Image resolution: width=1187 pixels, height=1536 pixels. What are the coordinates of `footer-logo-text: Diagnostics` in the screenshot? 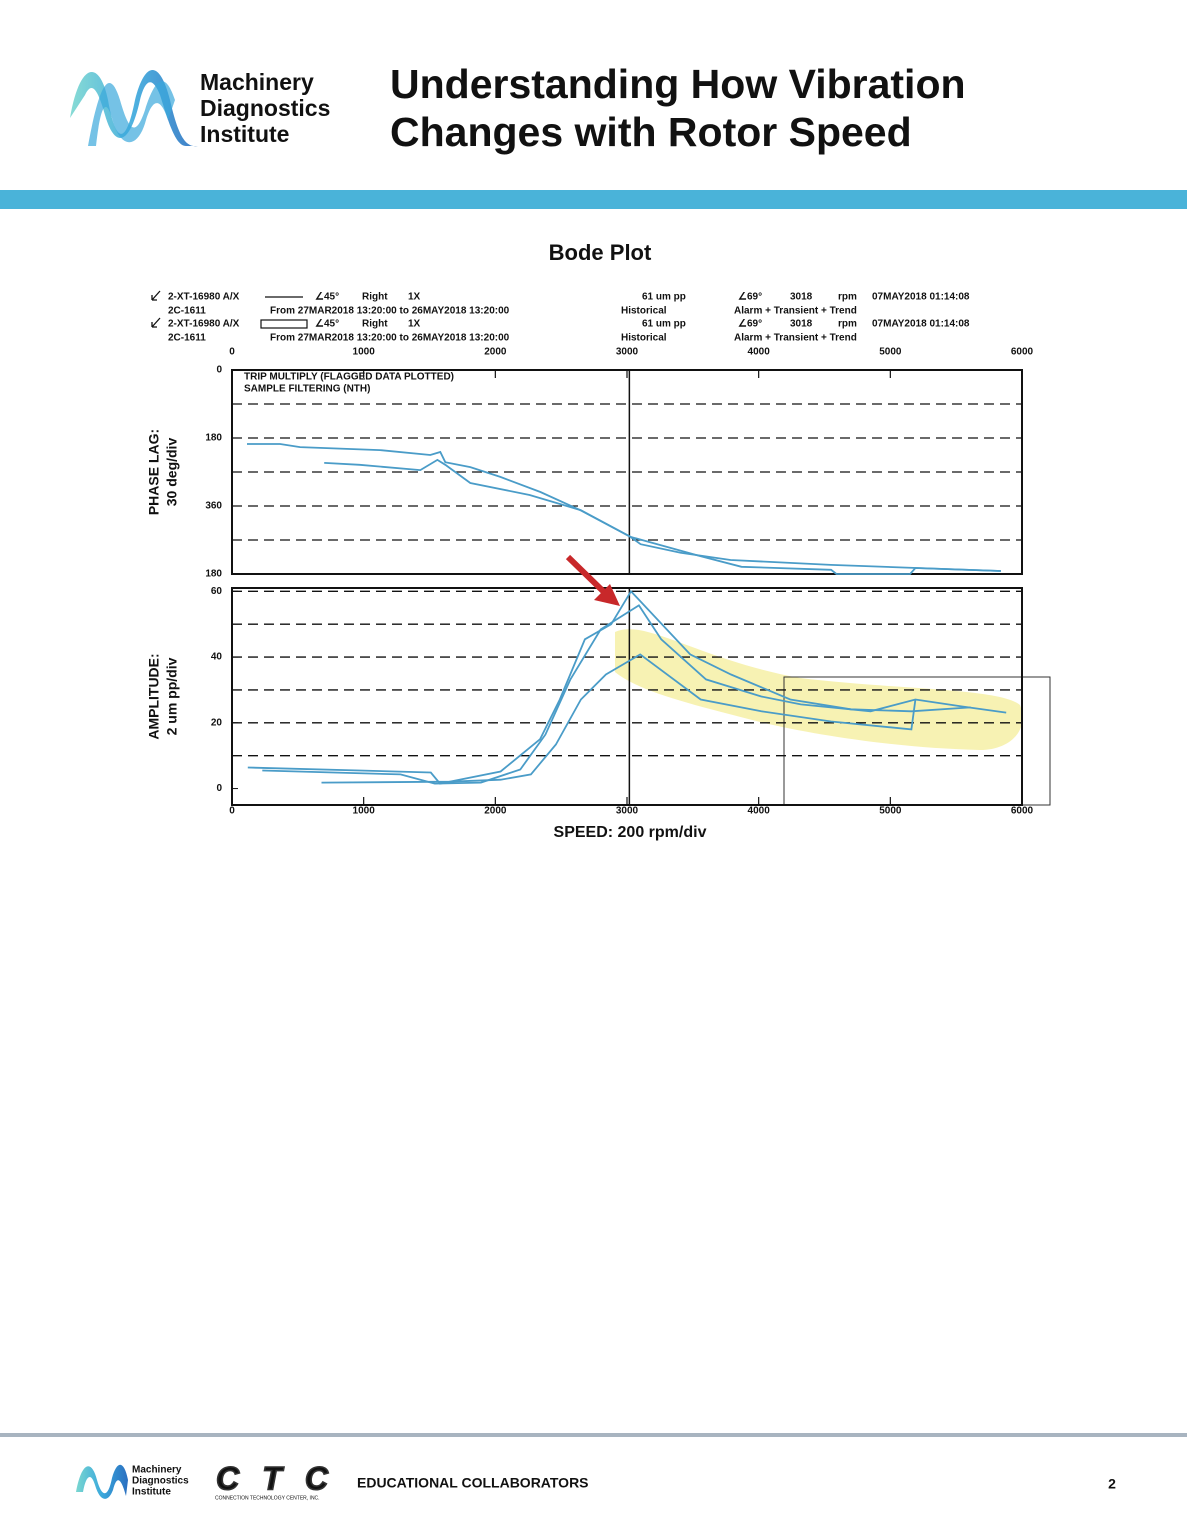 It's located at (160, 1481).